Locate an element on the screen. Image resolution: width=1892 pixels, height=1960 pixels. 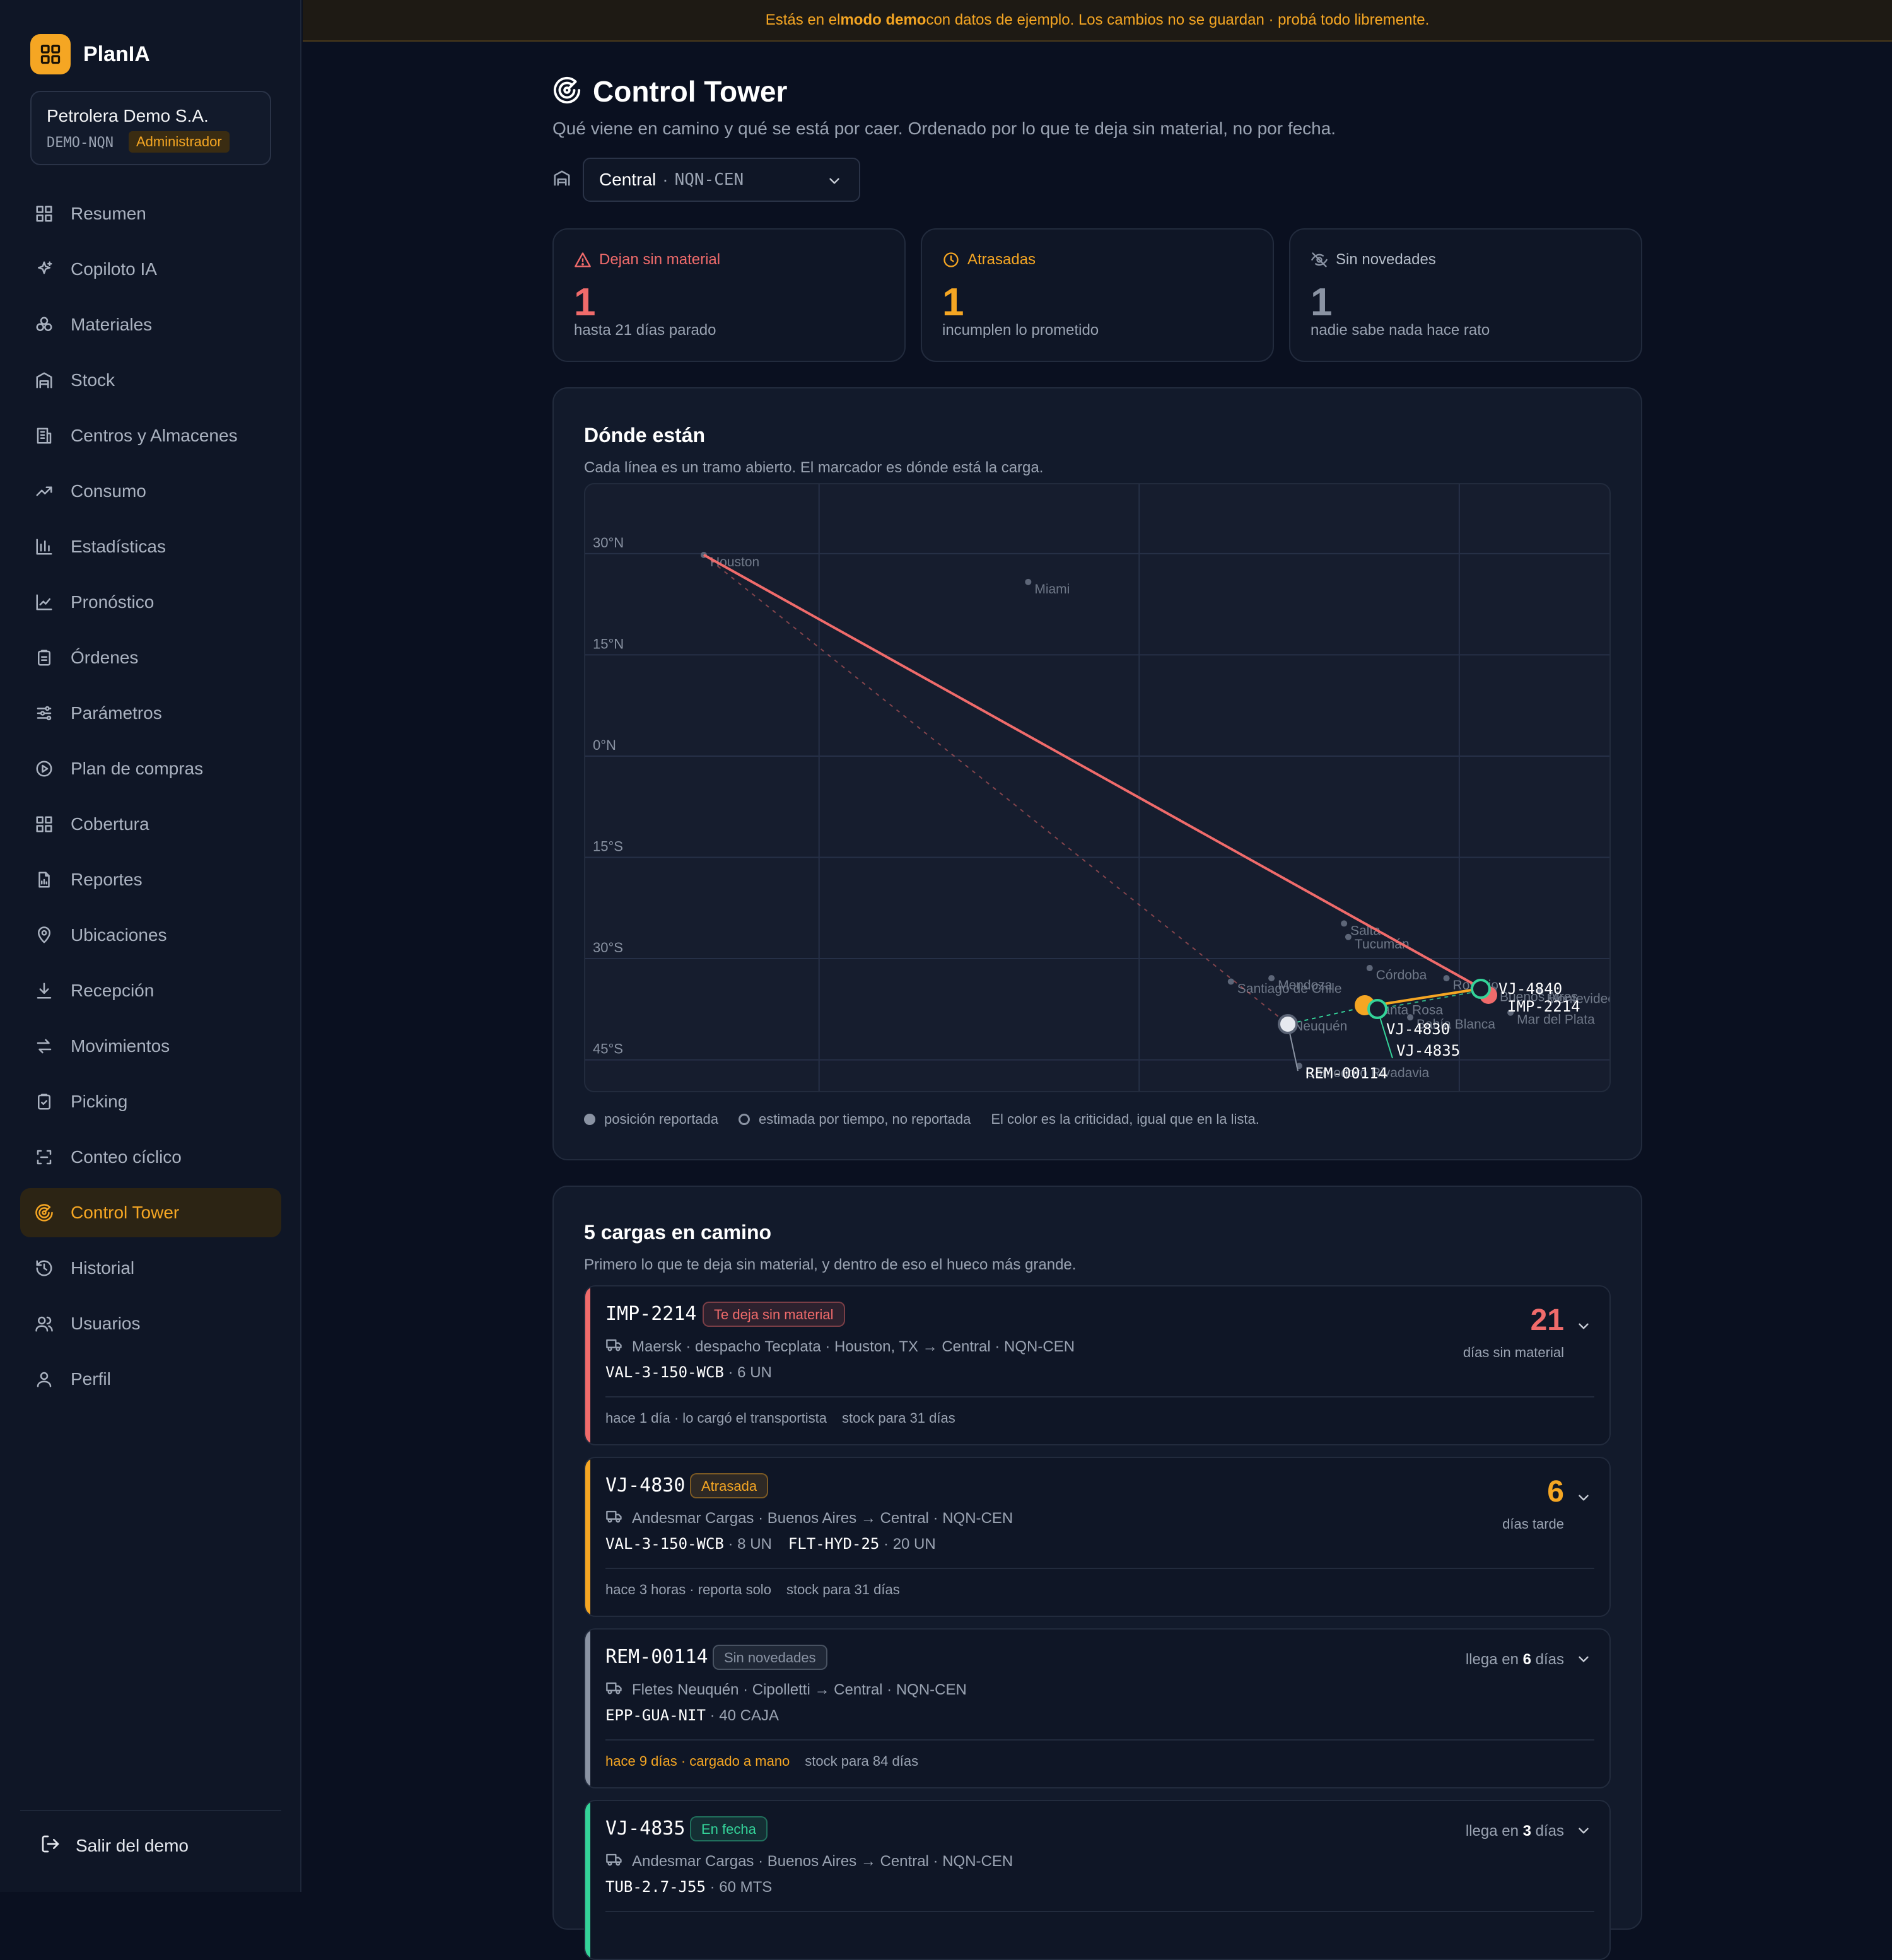
arrows-swap-icon is located at coordinates (44, 1046).